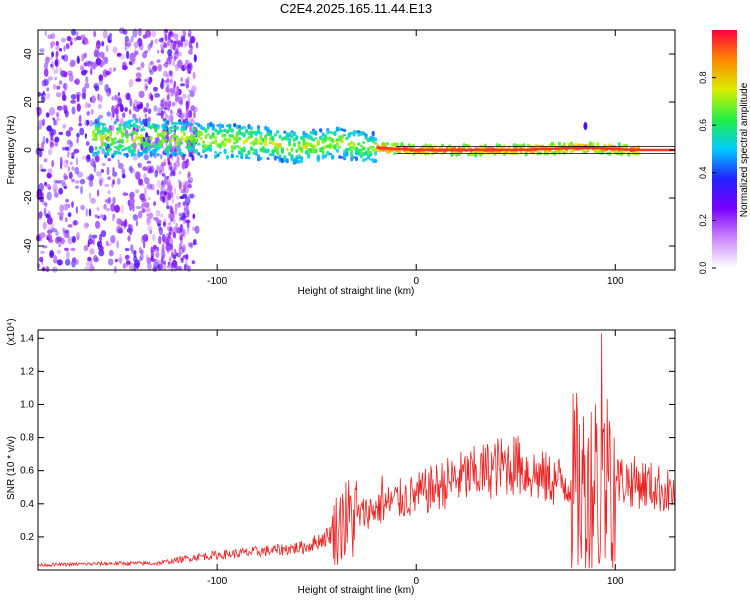  I want to click on snr-ylabel: SNR (10 * v/v), so click(11, 468).